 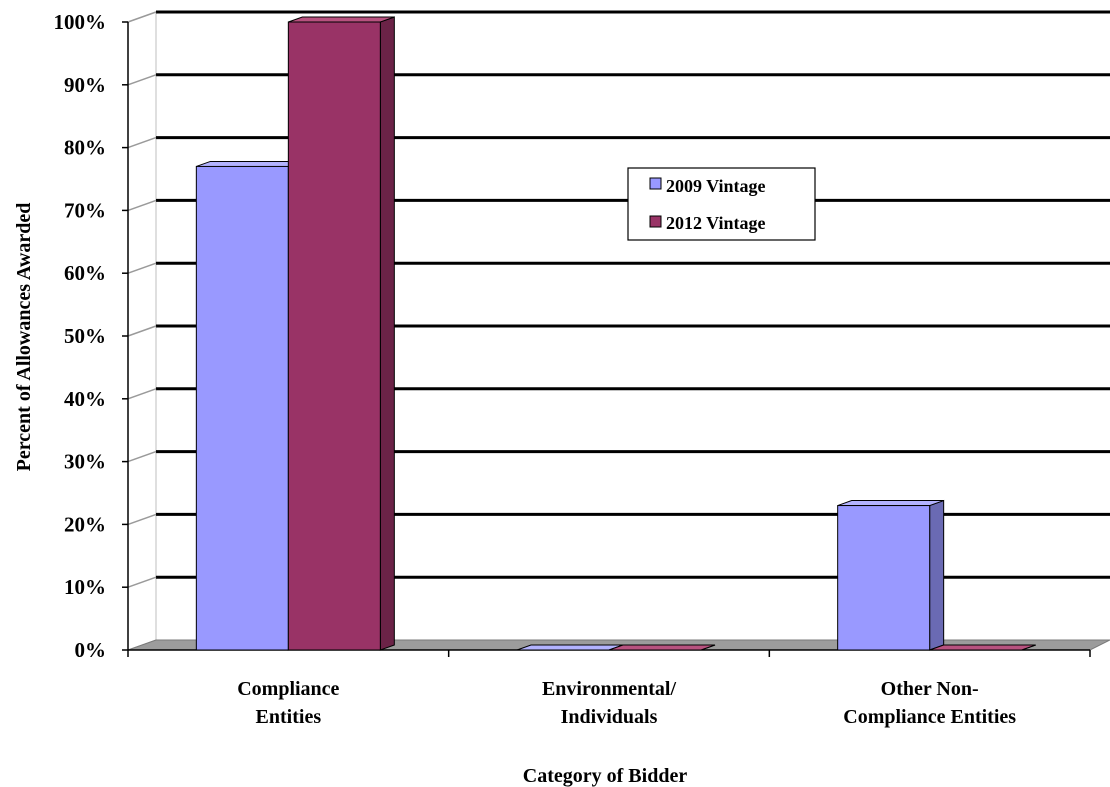 I want to click on legend-label-2012: 2012 Vintage, so click(x=716, y=223).